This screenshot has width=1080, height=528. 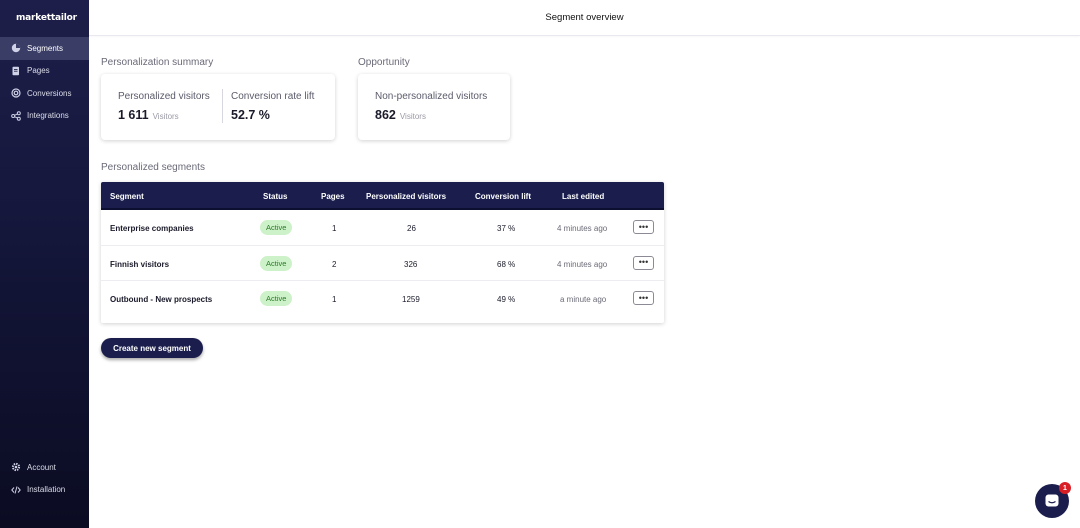 I want to click on personalized-visitors-count: 326, so click(x=411, y=264).